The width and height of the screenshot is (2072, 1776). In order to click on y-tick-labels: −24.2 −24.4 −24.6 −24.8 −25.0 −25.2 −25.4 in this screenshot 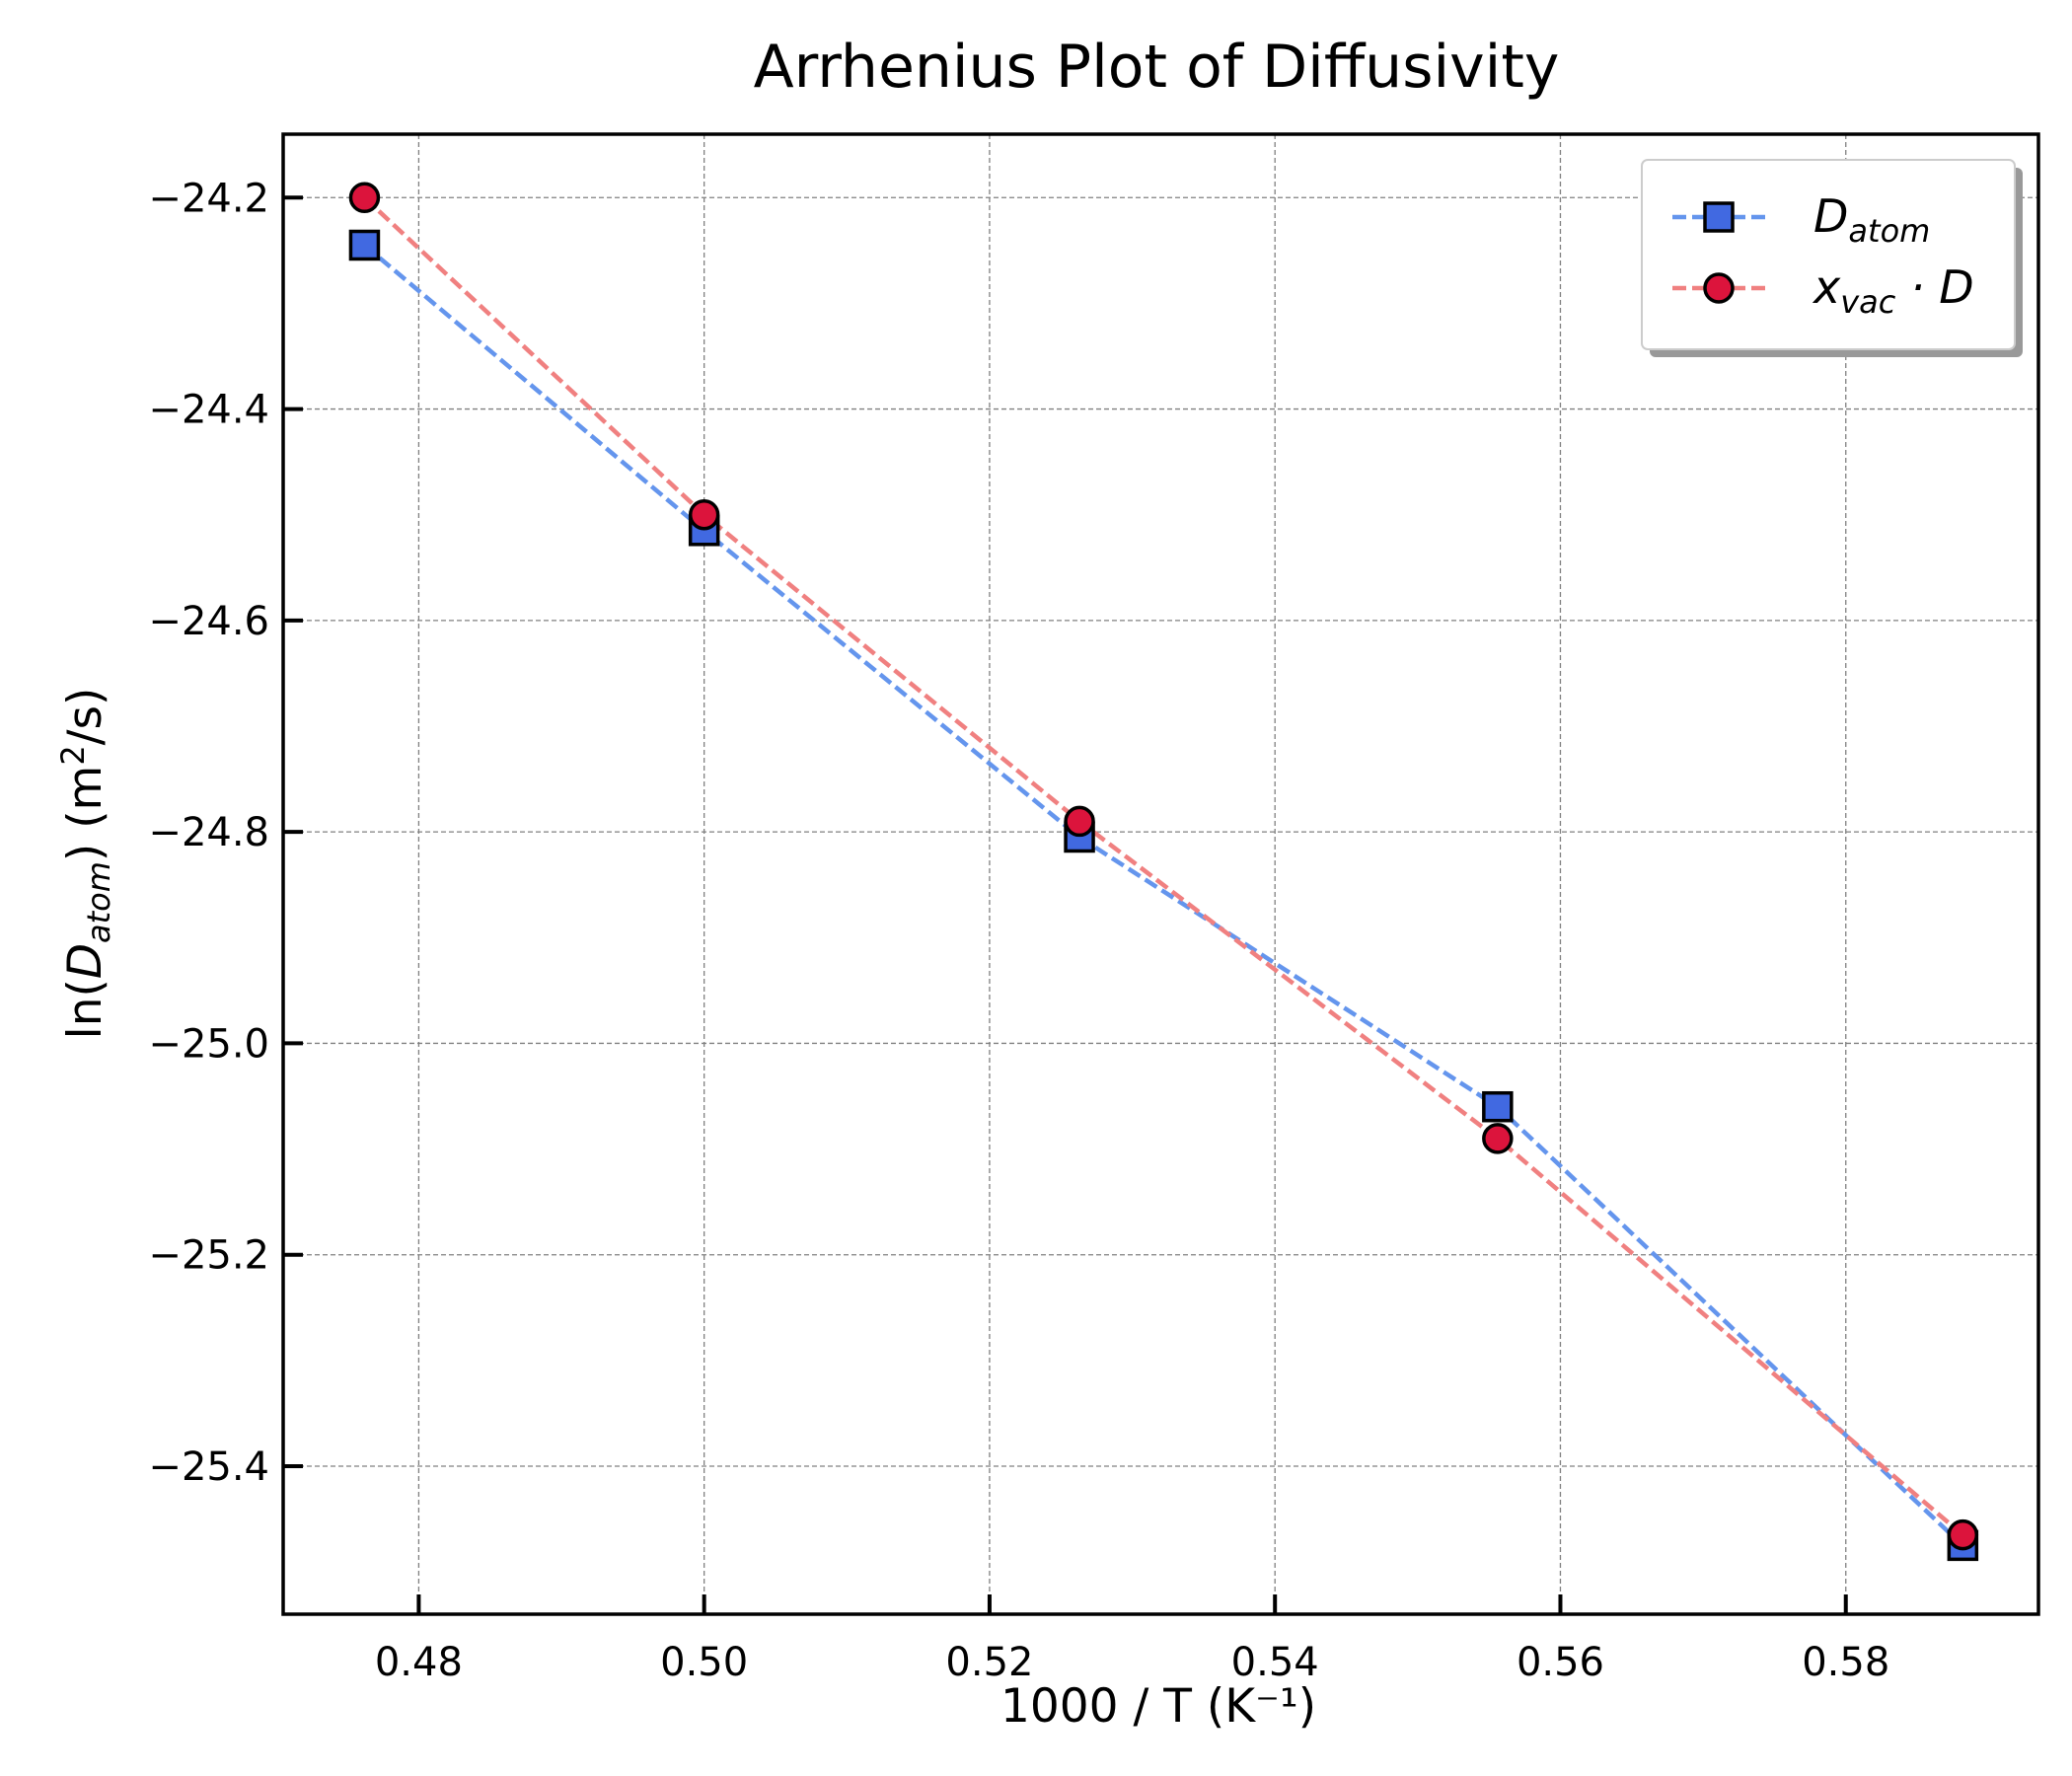, I will do `click(209, 833)`.